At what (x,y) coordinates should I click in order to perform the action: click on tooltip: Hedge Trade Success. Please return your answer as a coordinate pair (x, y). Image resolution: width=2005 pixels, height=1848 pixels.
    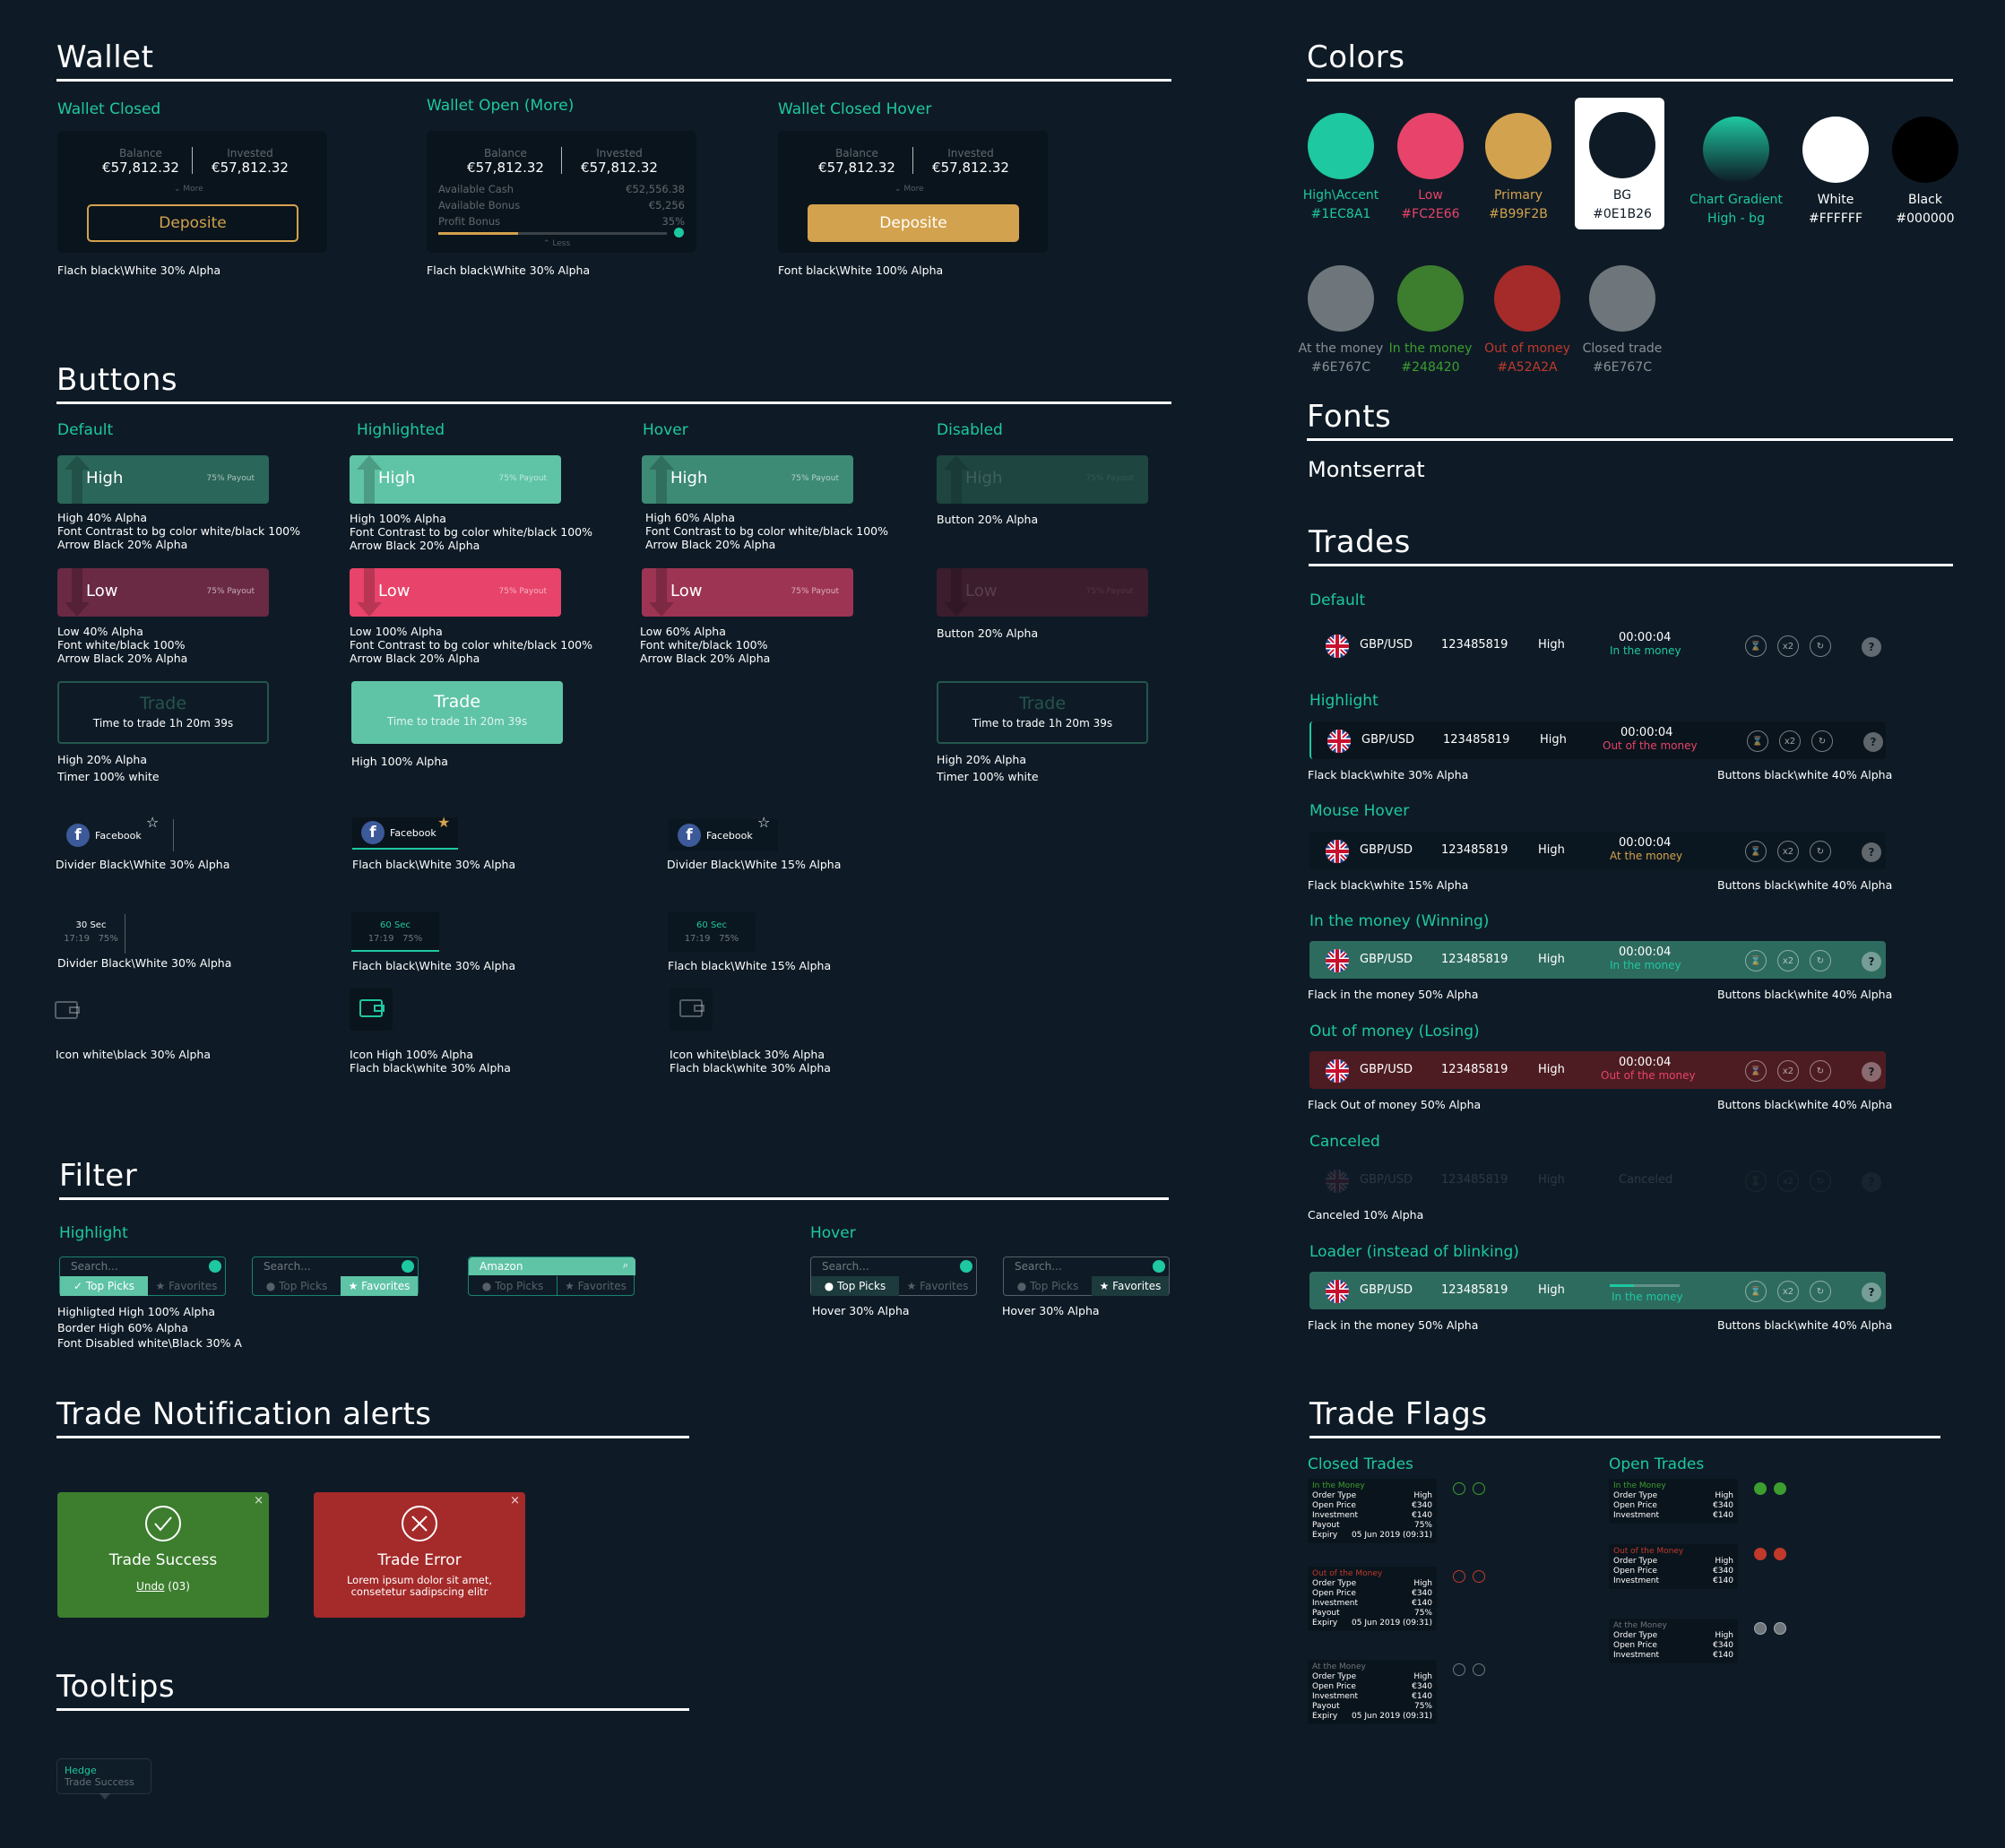
    Looking at the image, I should click on (103, 1776).